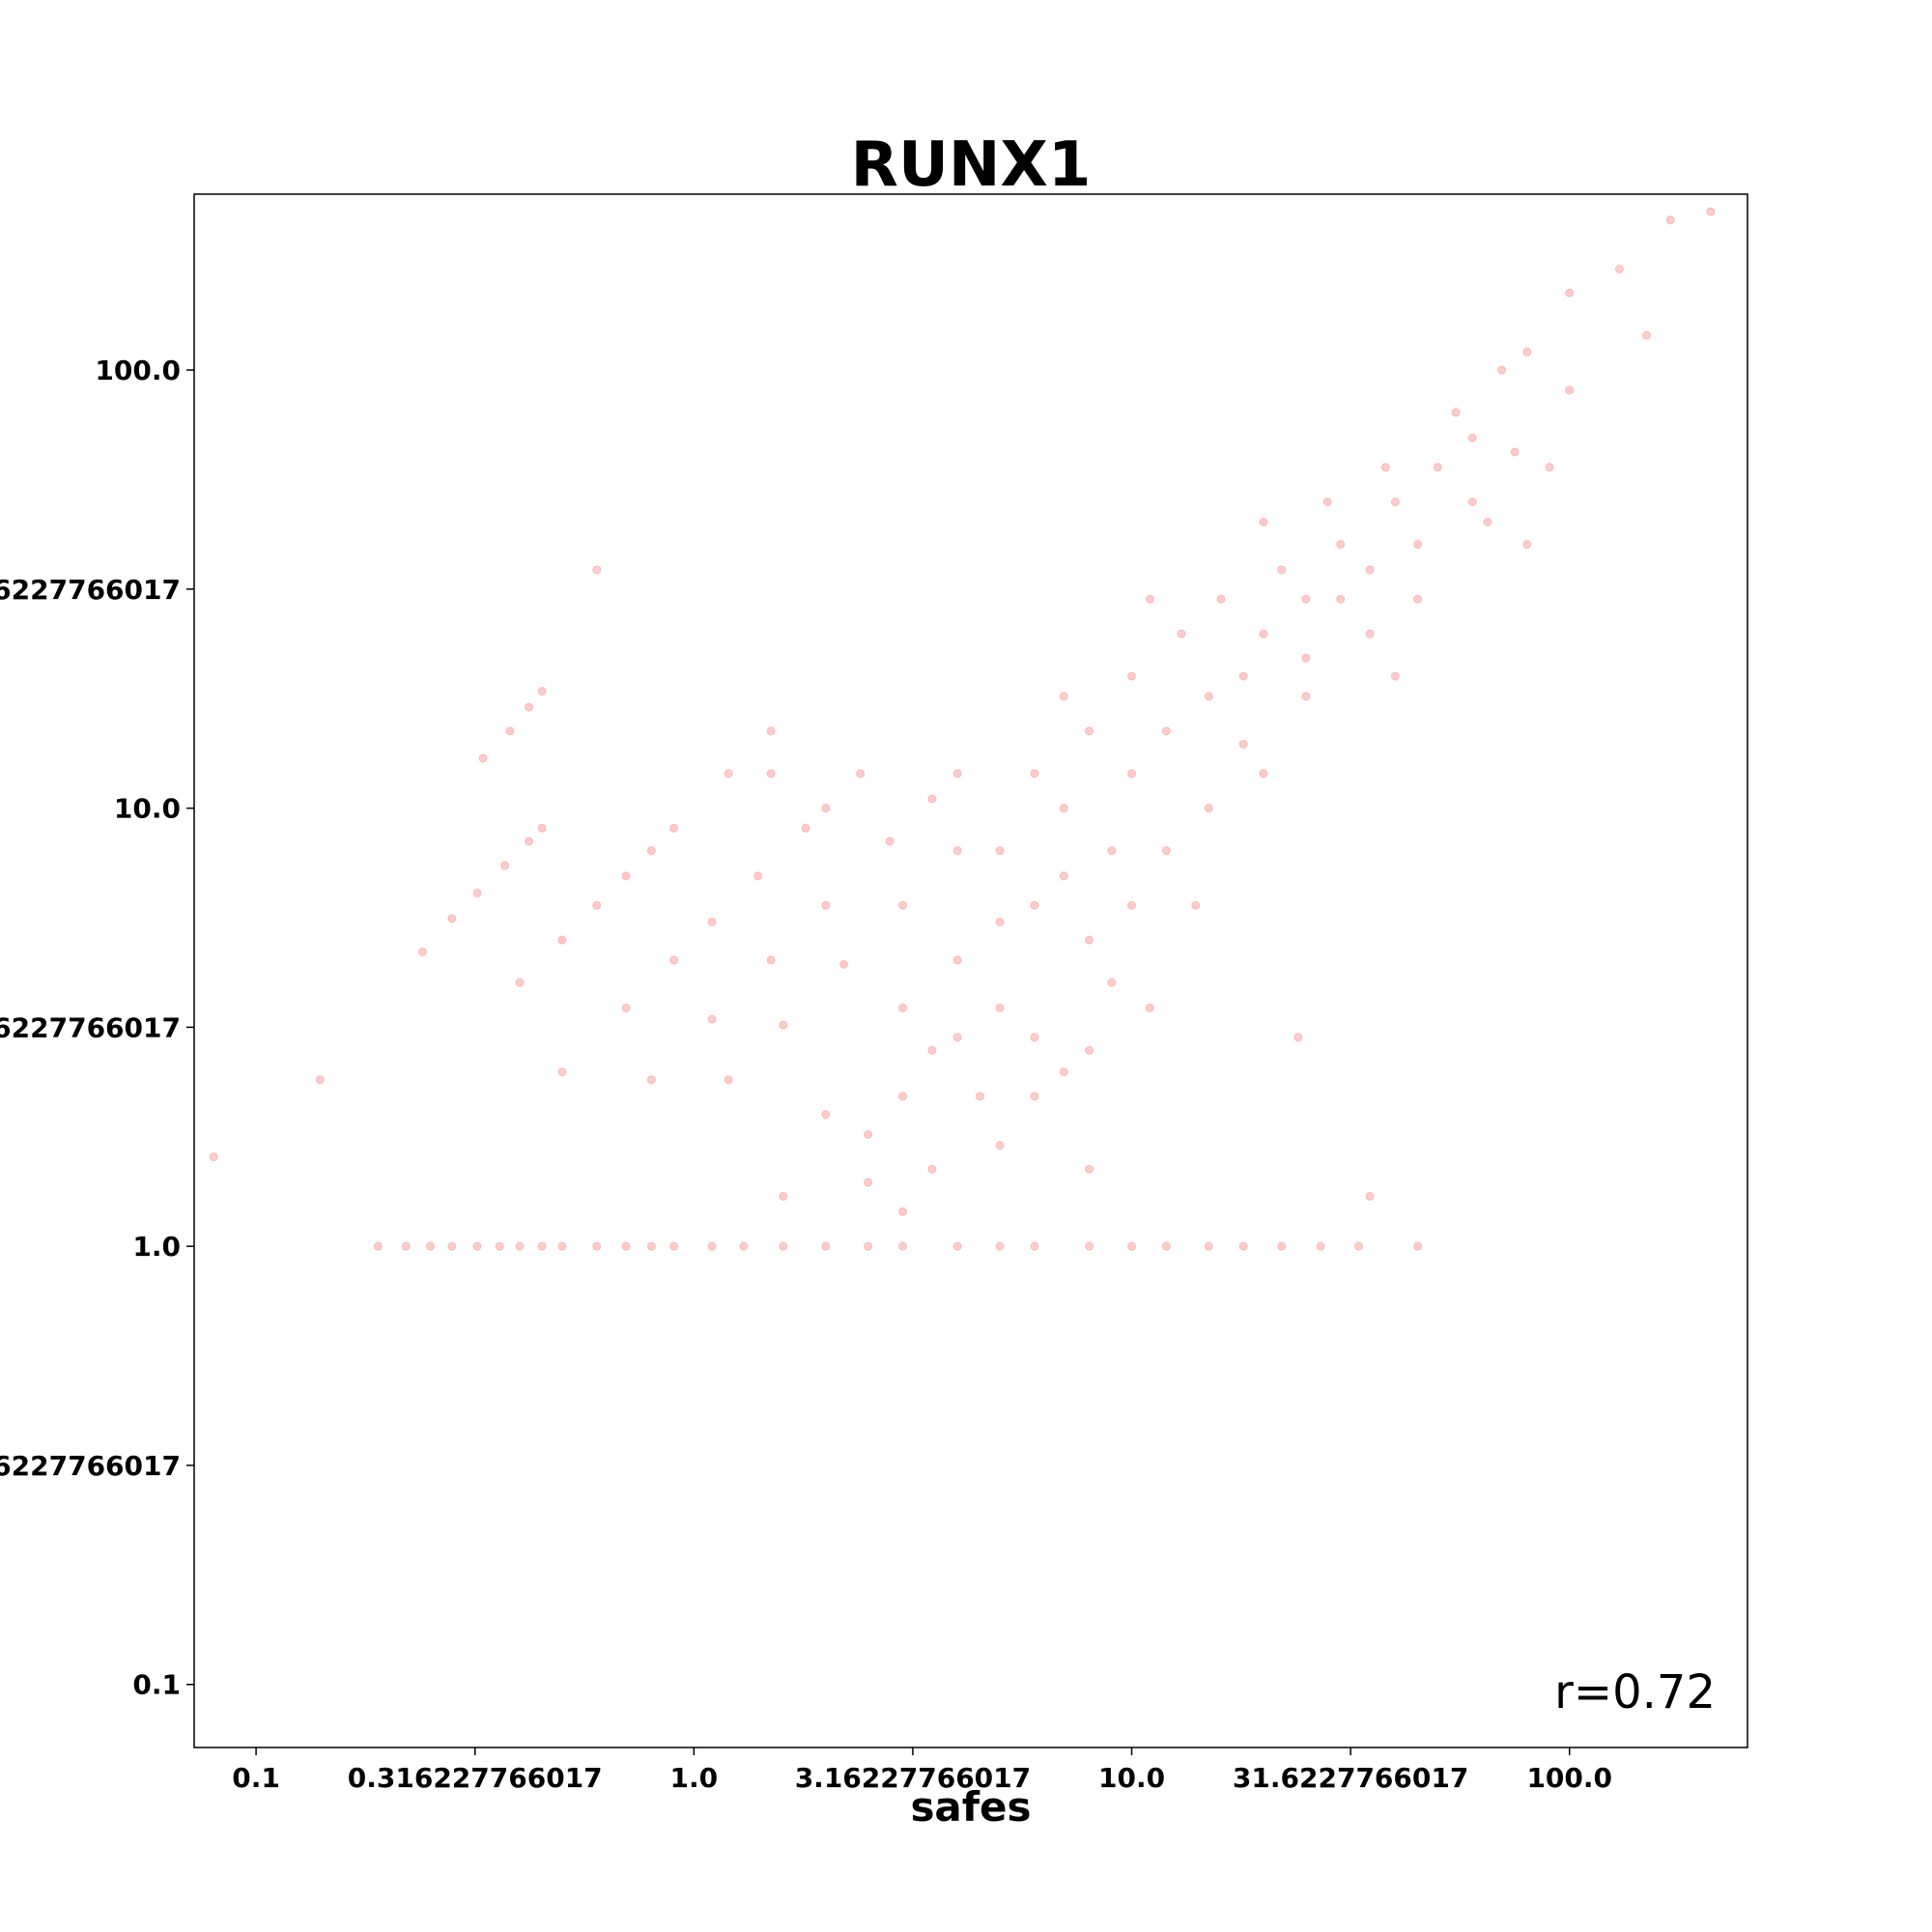  Describe the element at coordinates (1131, 1778) in the screenshot. I see `x-tick-label: 10.0` at that location.